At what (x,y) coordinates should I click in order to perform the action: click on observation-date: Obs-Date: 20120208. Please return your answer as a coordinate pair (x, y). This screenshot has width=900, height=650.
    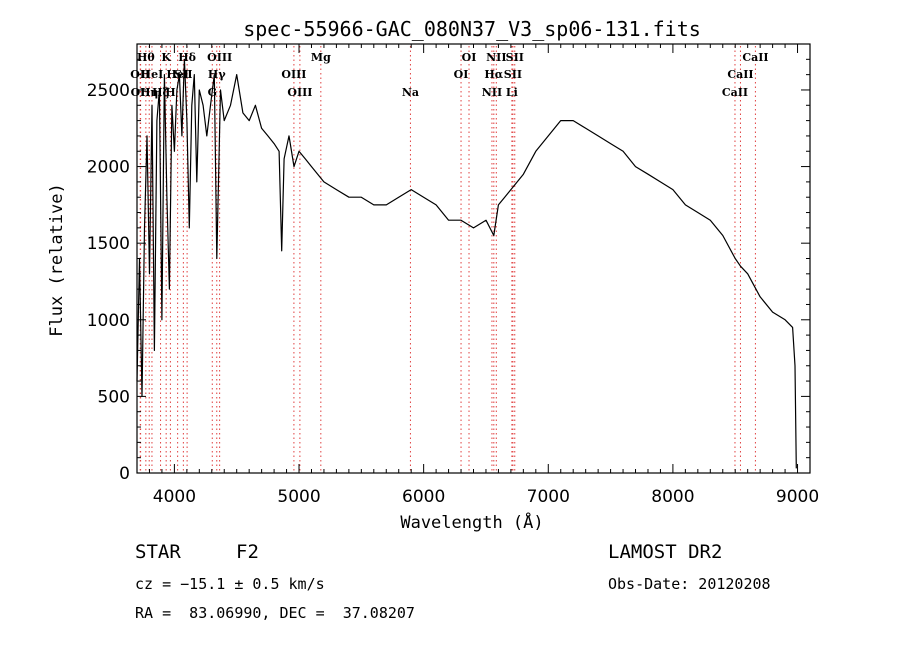
    Looking at the image, I should click on (689, 584).